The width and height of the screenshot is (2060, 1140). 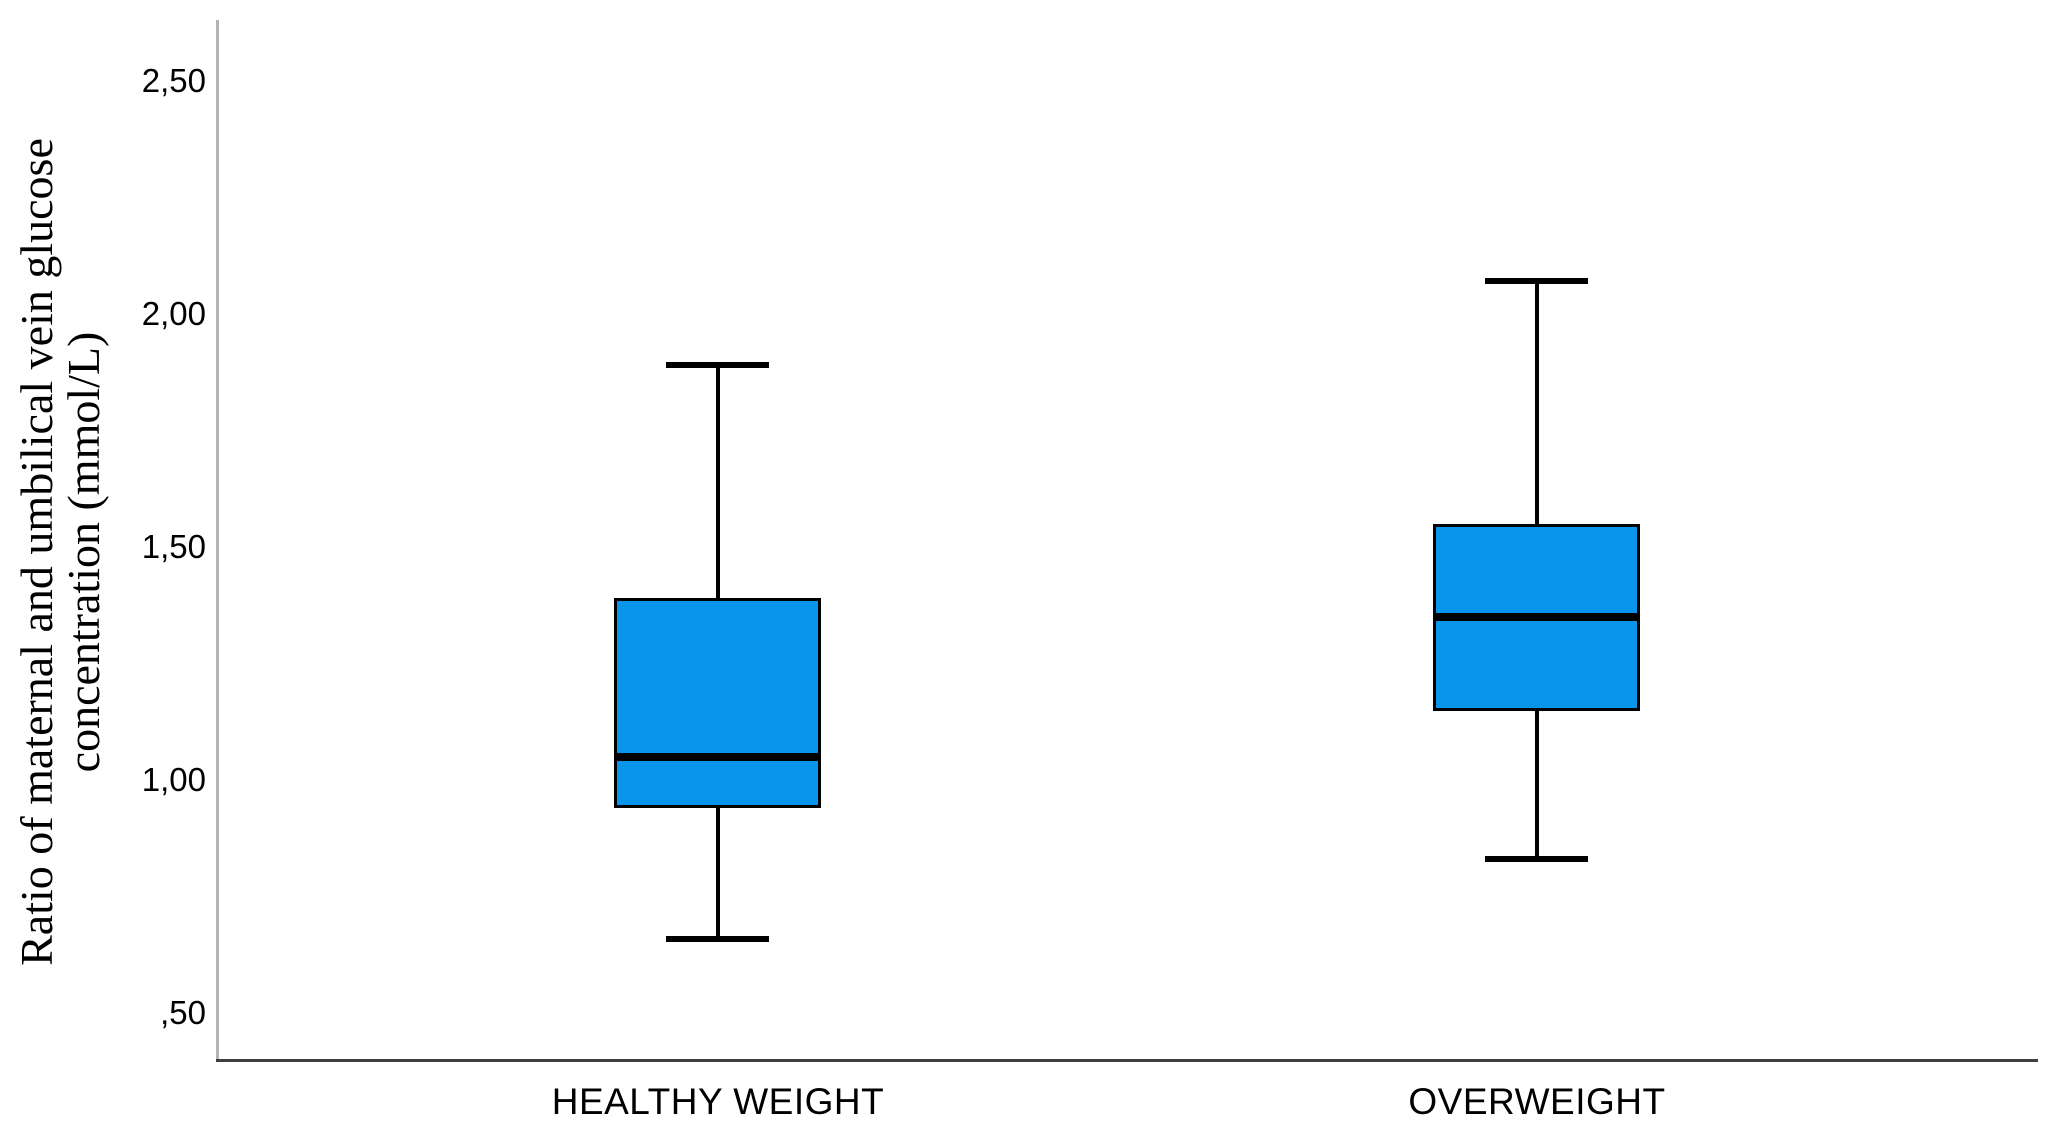 What do you see at coordinates (718, 873) in the screenshot?
I see `whisker-lower-line-healthy-weight` at bounding box center [718, 873].